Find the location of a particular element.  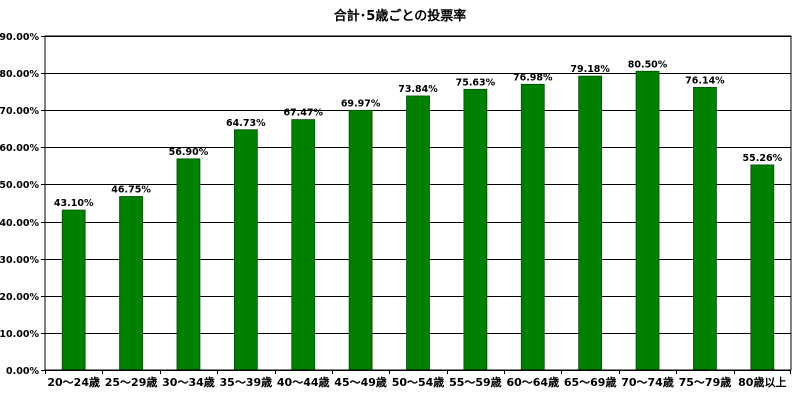

data-label: 67.47% is located at coordinates (303, 113).